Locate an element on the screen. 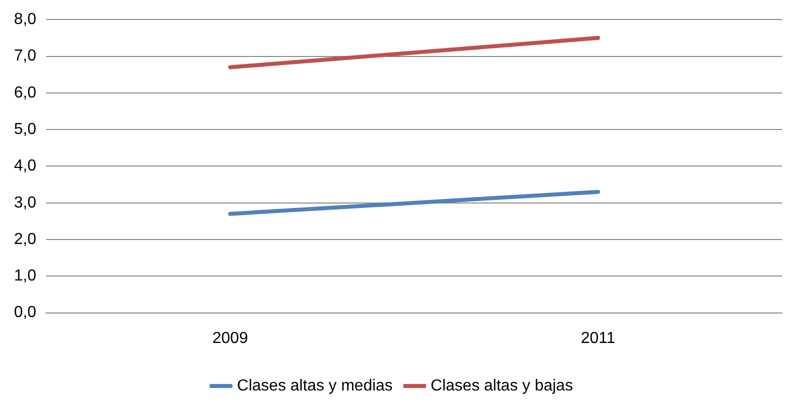 Image resolution: width=788 pixels, height=404 pixels. y-tick-label: 7,0 is located at coordinates (25, 56).